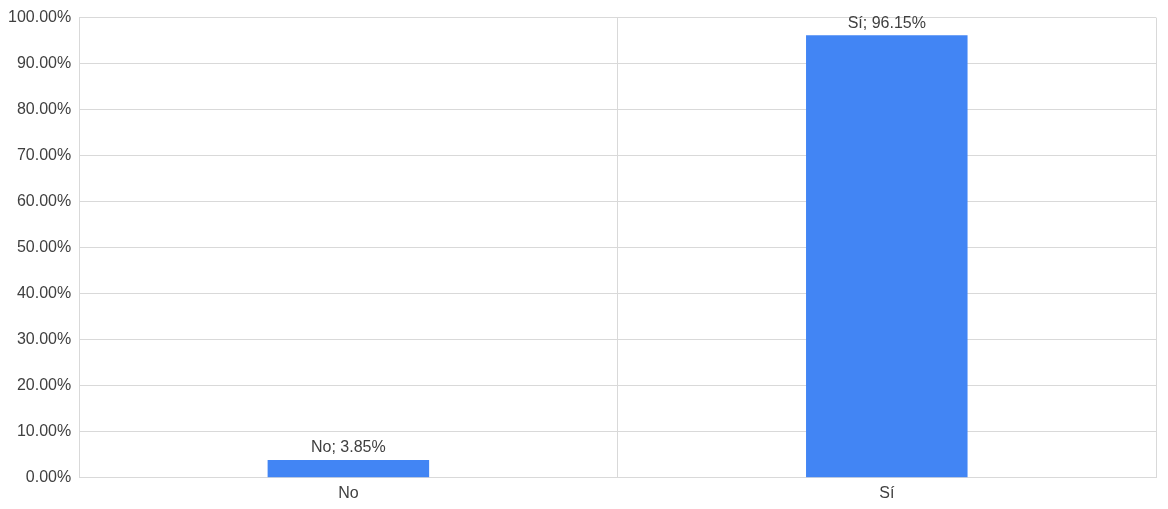 This screenshot has width=1168, height=509. What do you see at coordinates (44, 155) in the screenshot?
I see `y-tick-label: 70.00%` at bounding box center [44, 155].